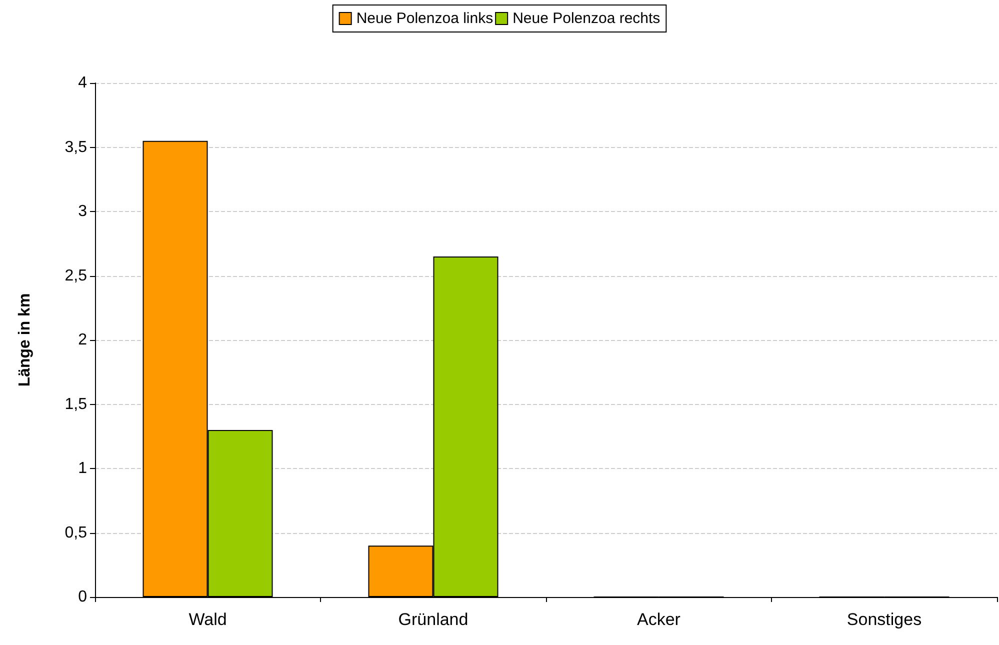  Describe the element at coordinates (83, 83) in the screenshot. I see `y-tick-label: 4` at that location.